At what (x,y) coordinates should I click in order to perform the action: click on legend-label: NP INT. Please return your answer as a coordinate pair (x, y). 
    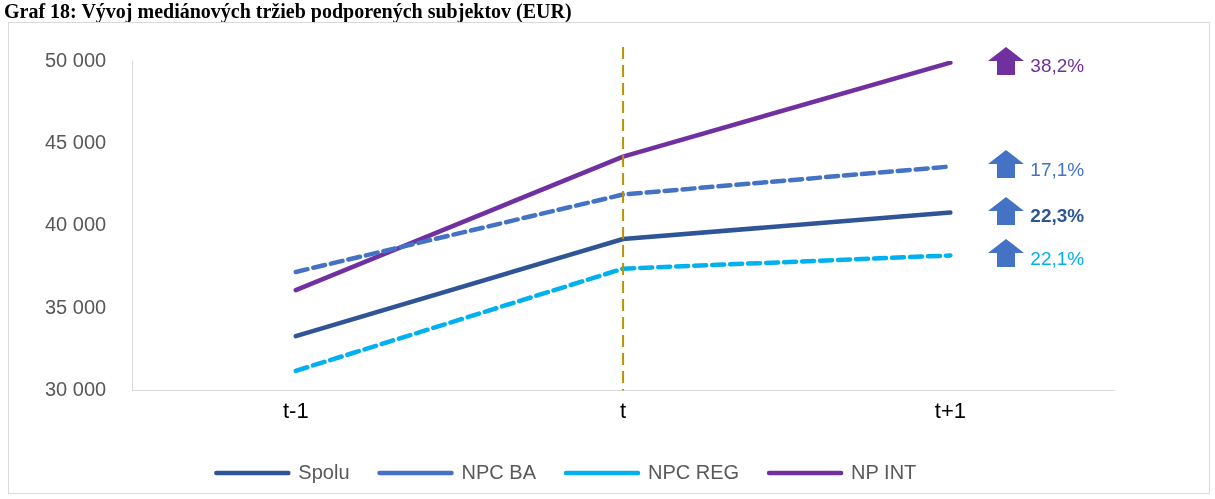
    Looking at the image, I should click on (884, 471).